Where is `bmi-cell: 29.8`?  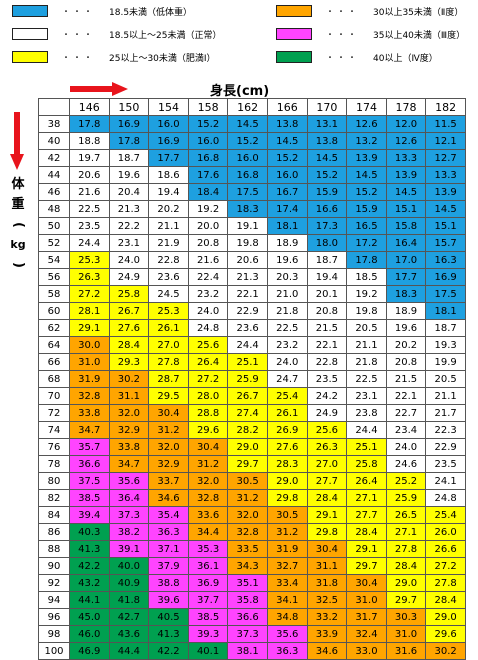 bmi-cell: 29.8 is located at coordinates (287, 498).